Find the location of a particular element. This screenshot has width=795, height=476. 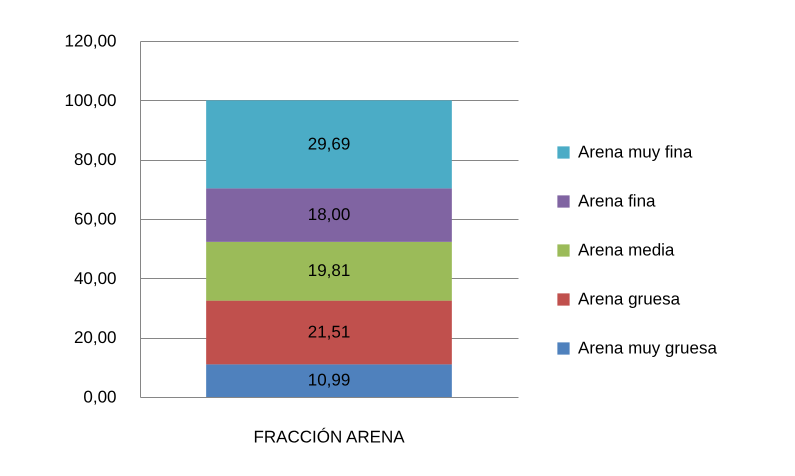

data-label: 29,69 is located at coordinates (329, 144).